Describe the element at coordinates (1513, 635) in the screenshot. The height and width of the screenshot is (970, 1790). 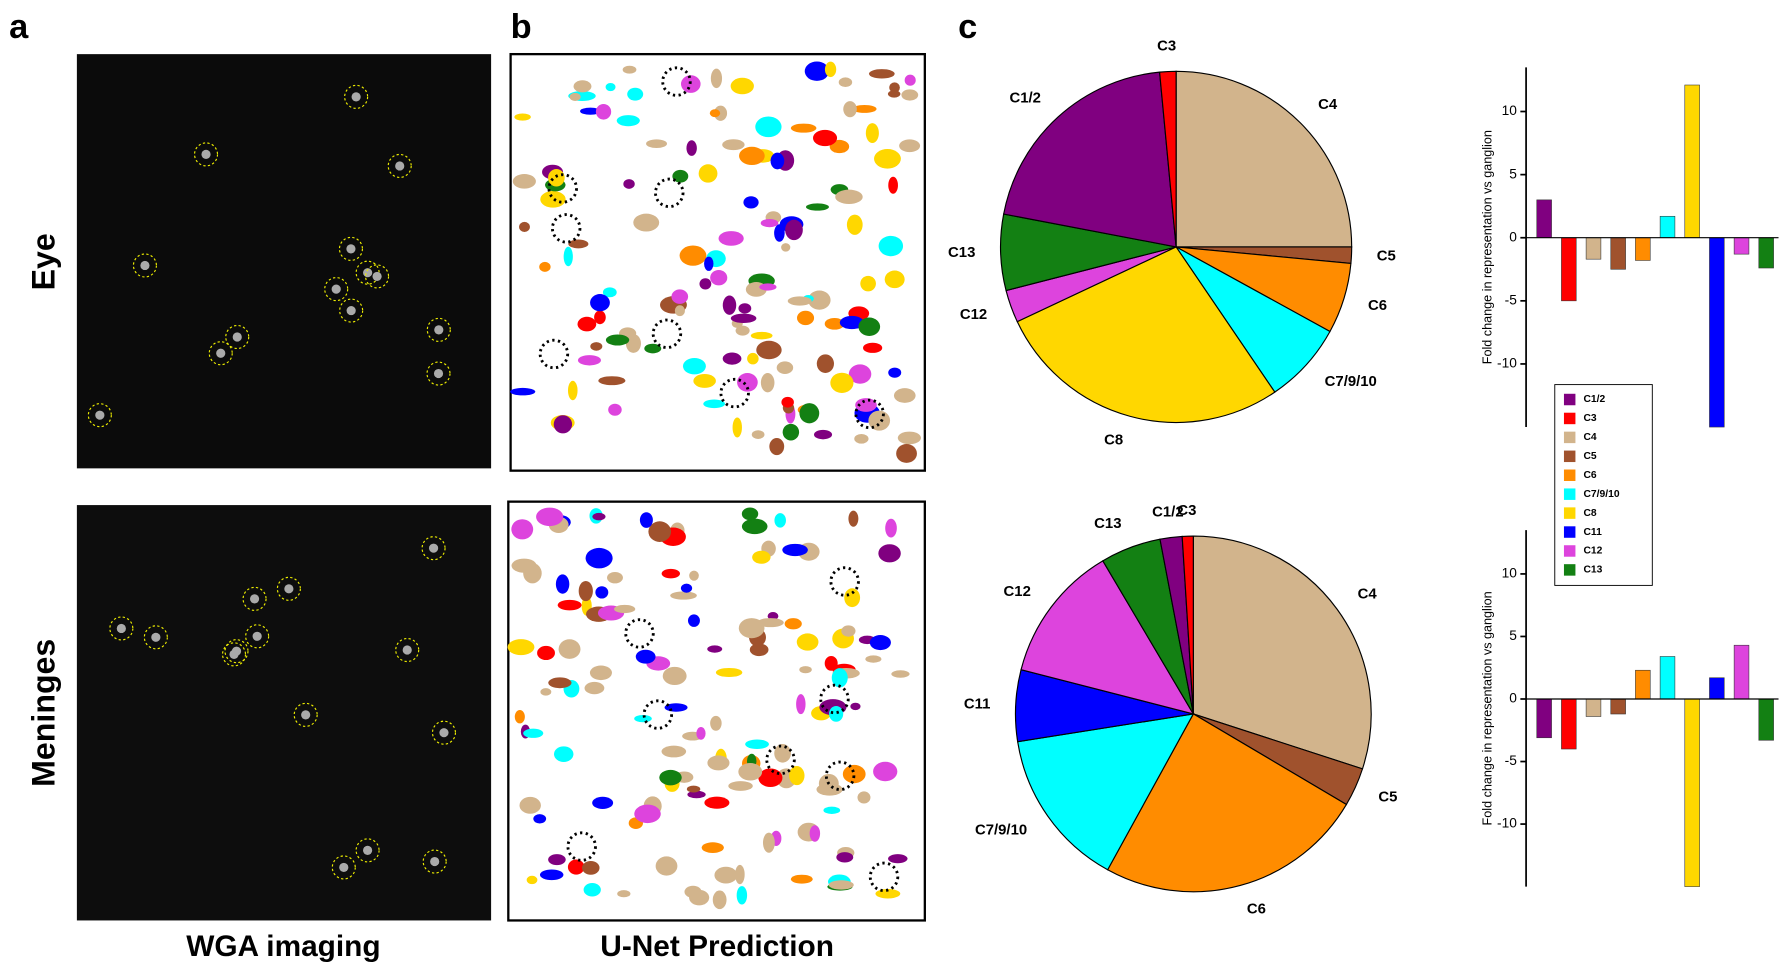
I see `y-tick-label: 5` at that location.